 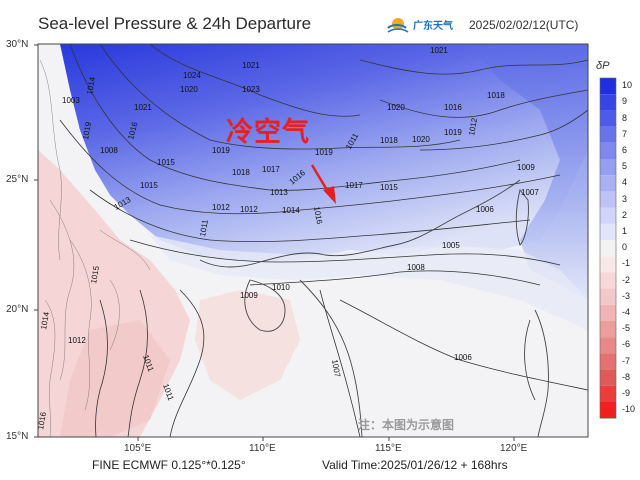 I want to click on legend-label: 3, so click(x=625, y=198).